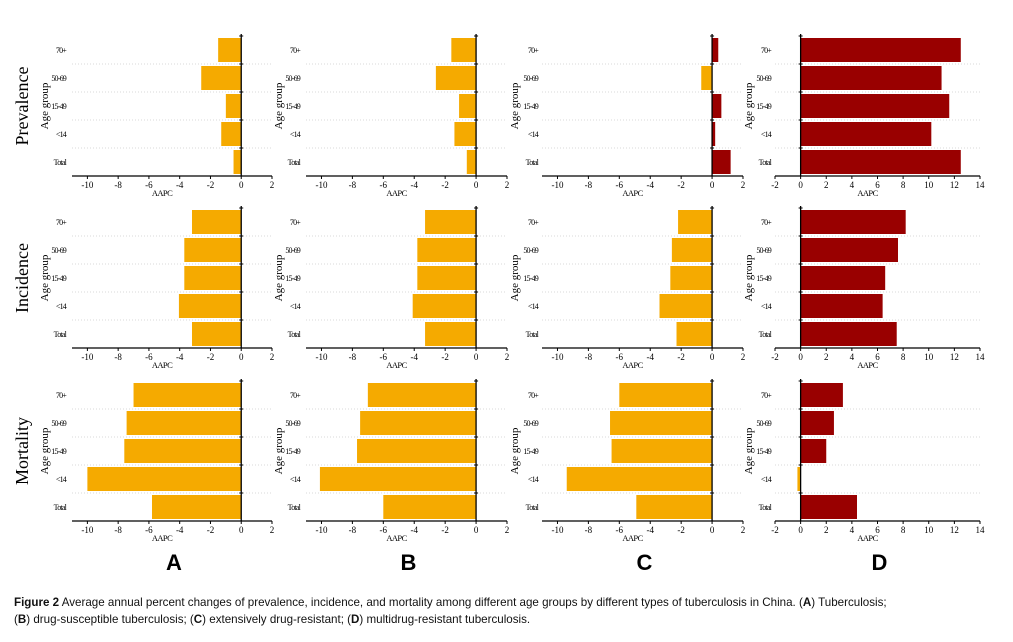 Image resolution: width=1013 pixels, height=642 pixels. I want to click on x-tick-label: 8, so click(903, 185).